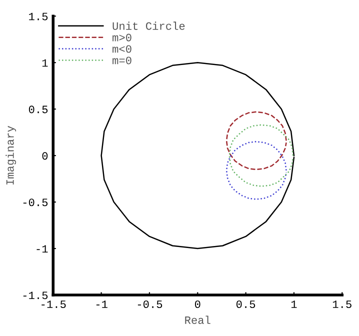 The width and height of the screenshot is (359, 336). I want to click on y-tick-label: 1, so click(45, 63).